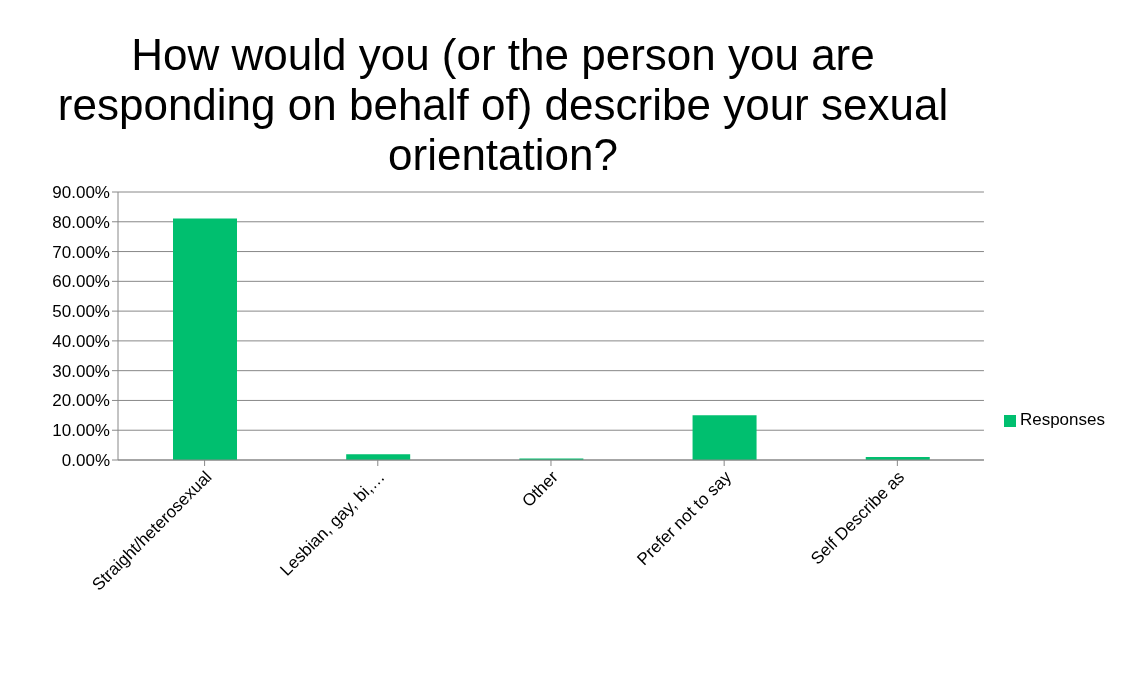 The width and height of the screenshot is (1133, 684). What do you see at coordinates (1062, 419) in the screenshot?
I see `legend-label: Responses` at bounding box center [1062, 419].